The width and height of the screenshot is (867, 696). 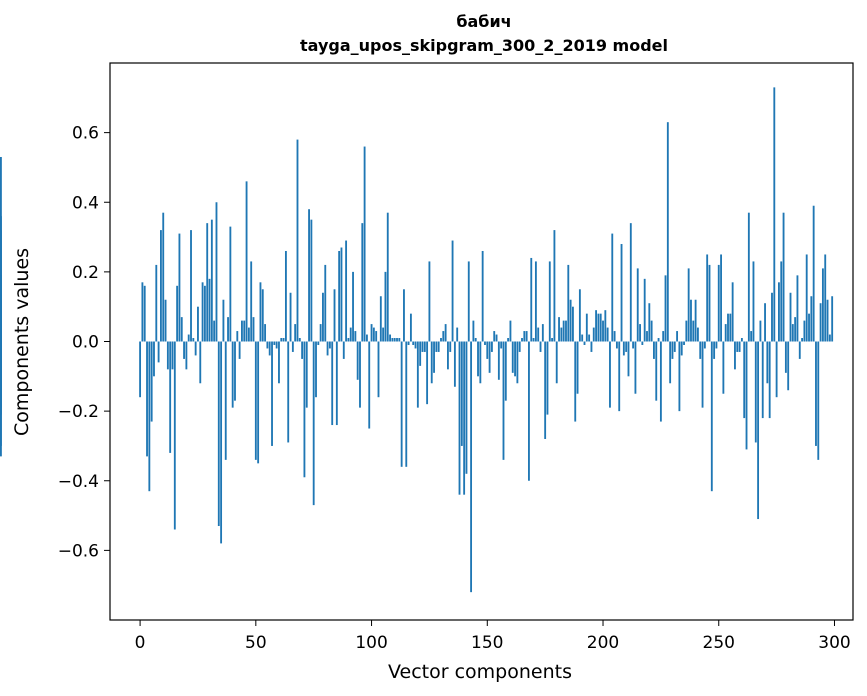 I want to click on y-tick-label: 0.2, so click(x=85, y=273).